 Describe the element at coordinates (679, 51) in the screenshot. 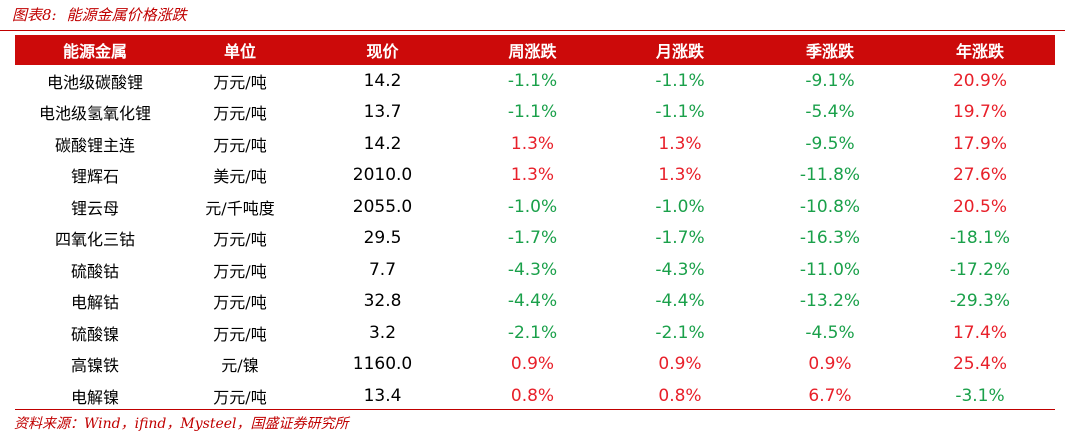

I see `header-cell: 月涨跌` at that location.